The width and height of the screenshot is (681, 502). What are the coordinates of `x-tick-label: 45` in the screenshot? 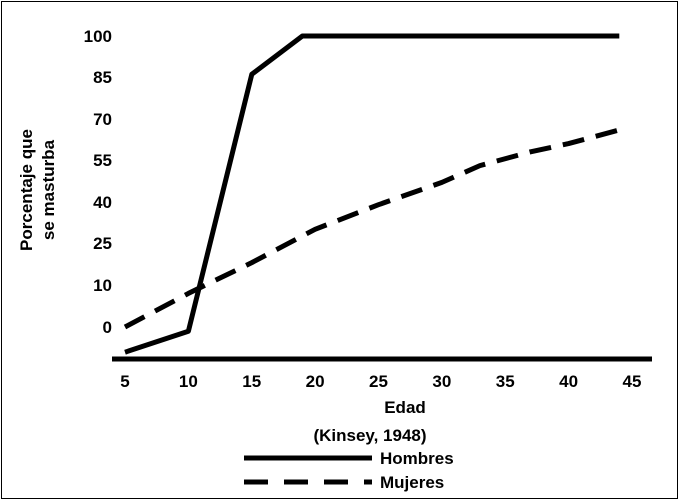 It's located at (632, 381).